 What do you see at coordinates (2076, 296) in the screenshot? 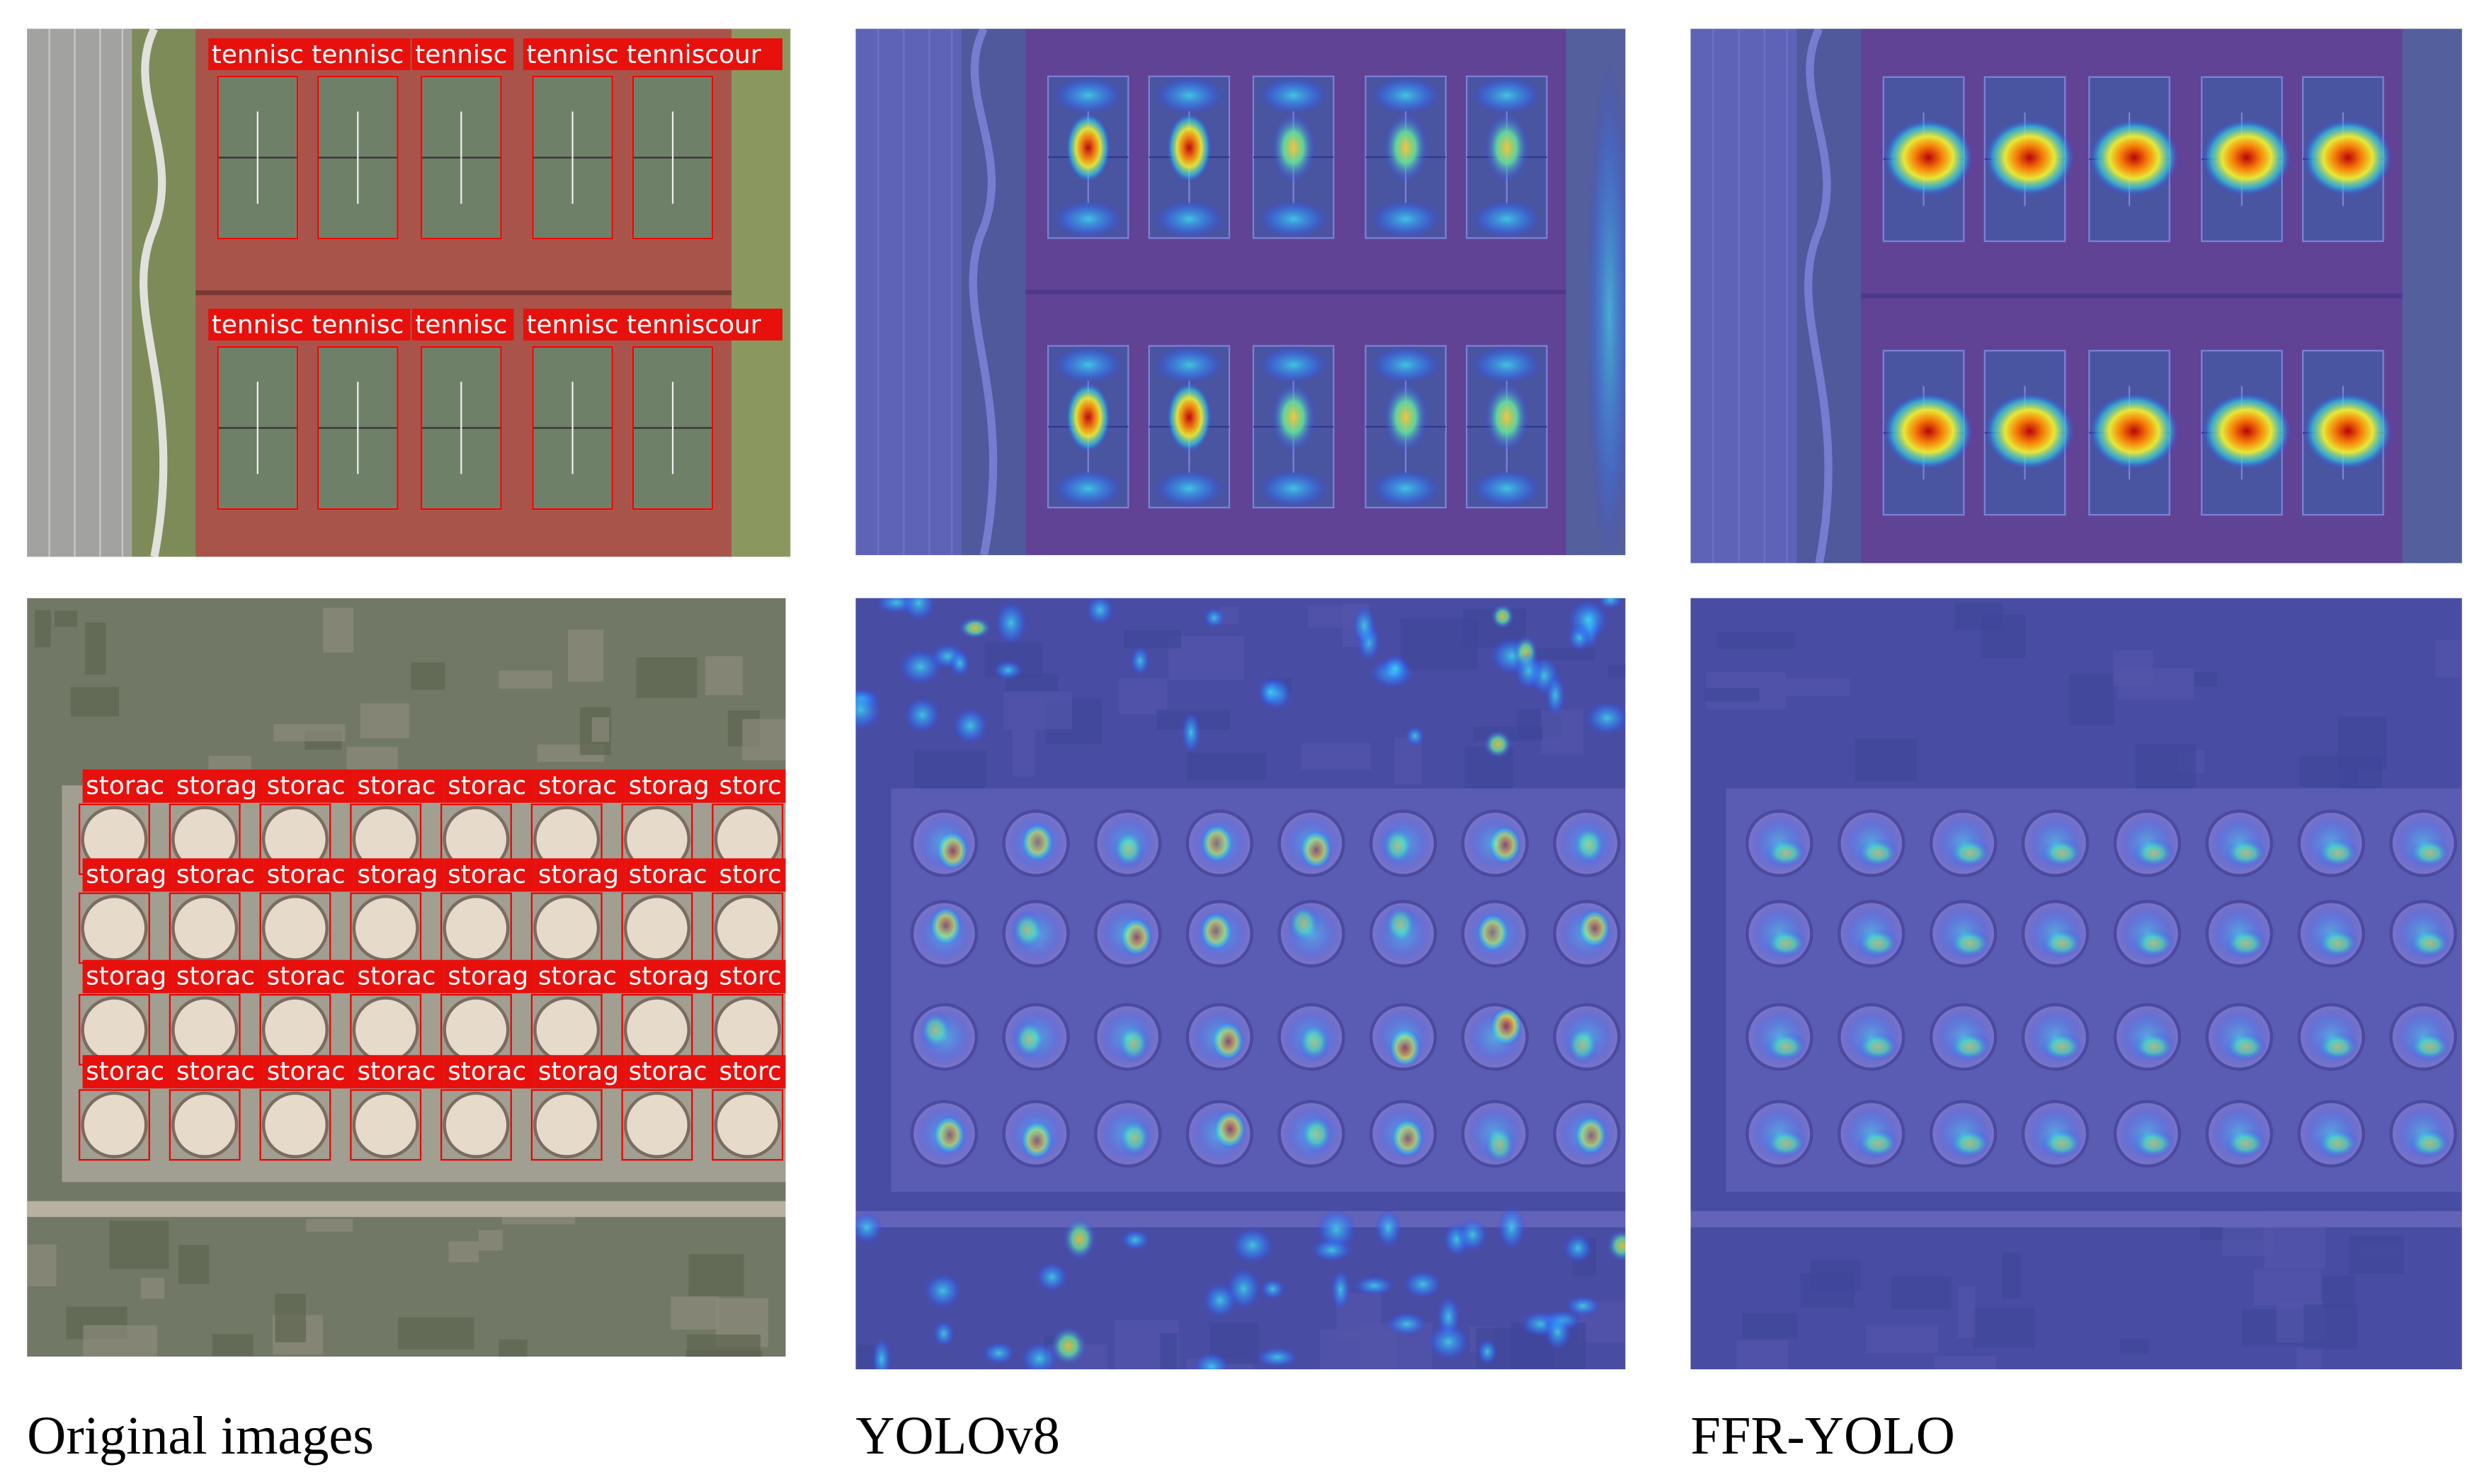
I see `heat-overlay` at bounding box center [2076, 296].